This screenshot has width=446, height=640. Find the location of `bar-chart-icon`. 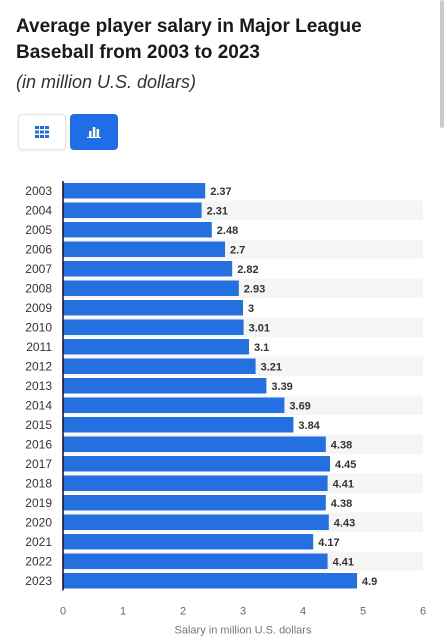

bar-chart-icon is located at coordinates (94, 132).